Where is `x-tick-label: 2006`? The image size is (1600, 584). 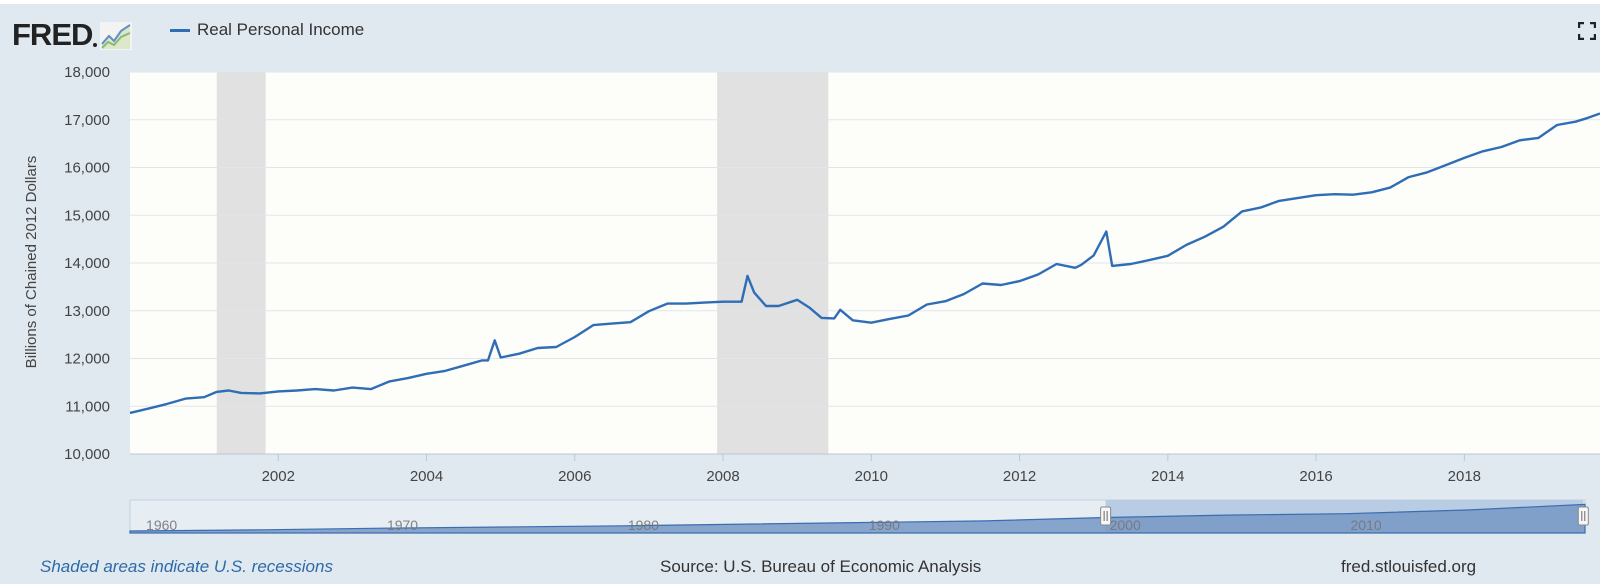
x-tick-label: 2006 is located at coordinates (574, 476).